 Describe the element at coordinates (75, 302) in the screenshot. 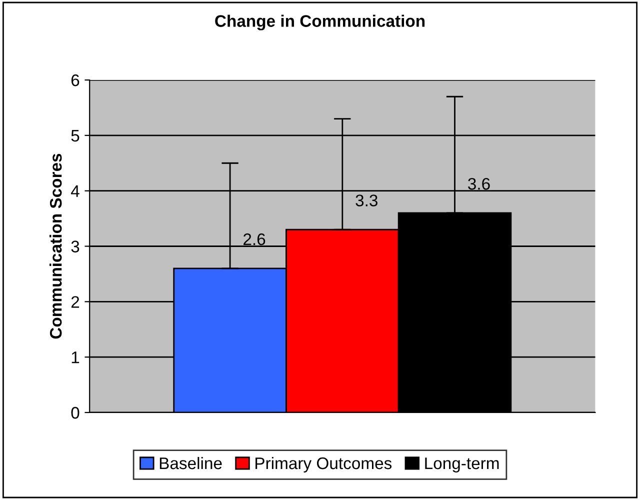

I see `y-tick-label: 2` at that location.